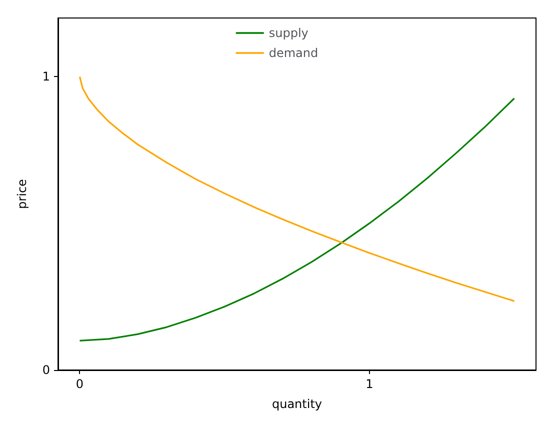  Describe the element at coordinates (288, 33) in the screenshot. I see `legend-label: supply` at that location.